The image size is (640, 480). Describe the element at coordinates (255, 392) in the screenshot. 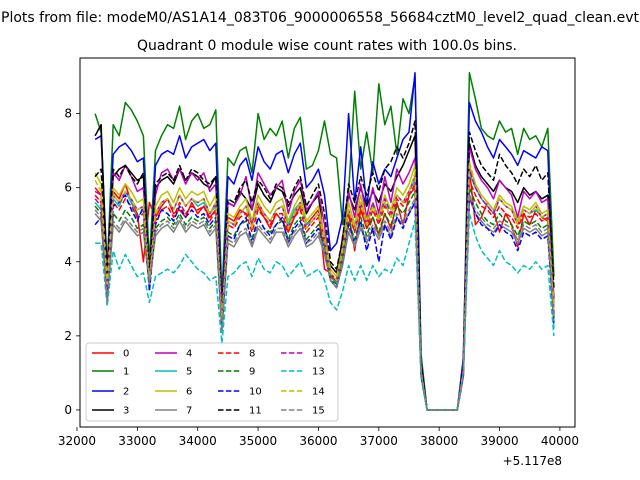

I see `legend-label-10: 10` at that location.